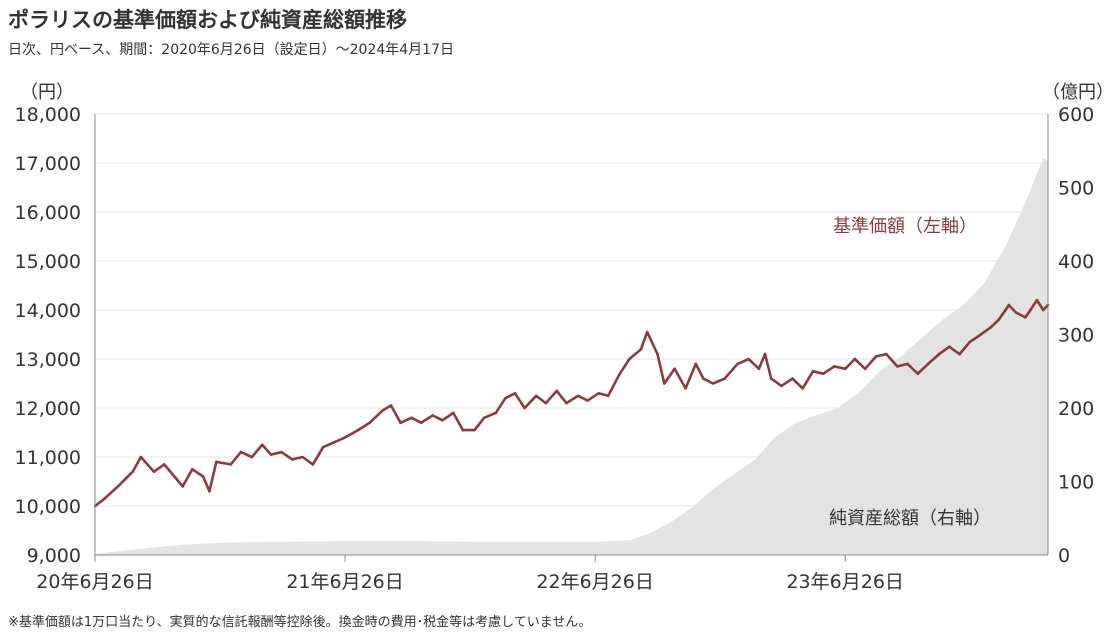 This screenshot has height=637, width=1110. Describe the element at coordinates (1076, 336) in the screenshot. I see `y-right-tick-label: 300` at that location.